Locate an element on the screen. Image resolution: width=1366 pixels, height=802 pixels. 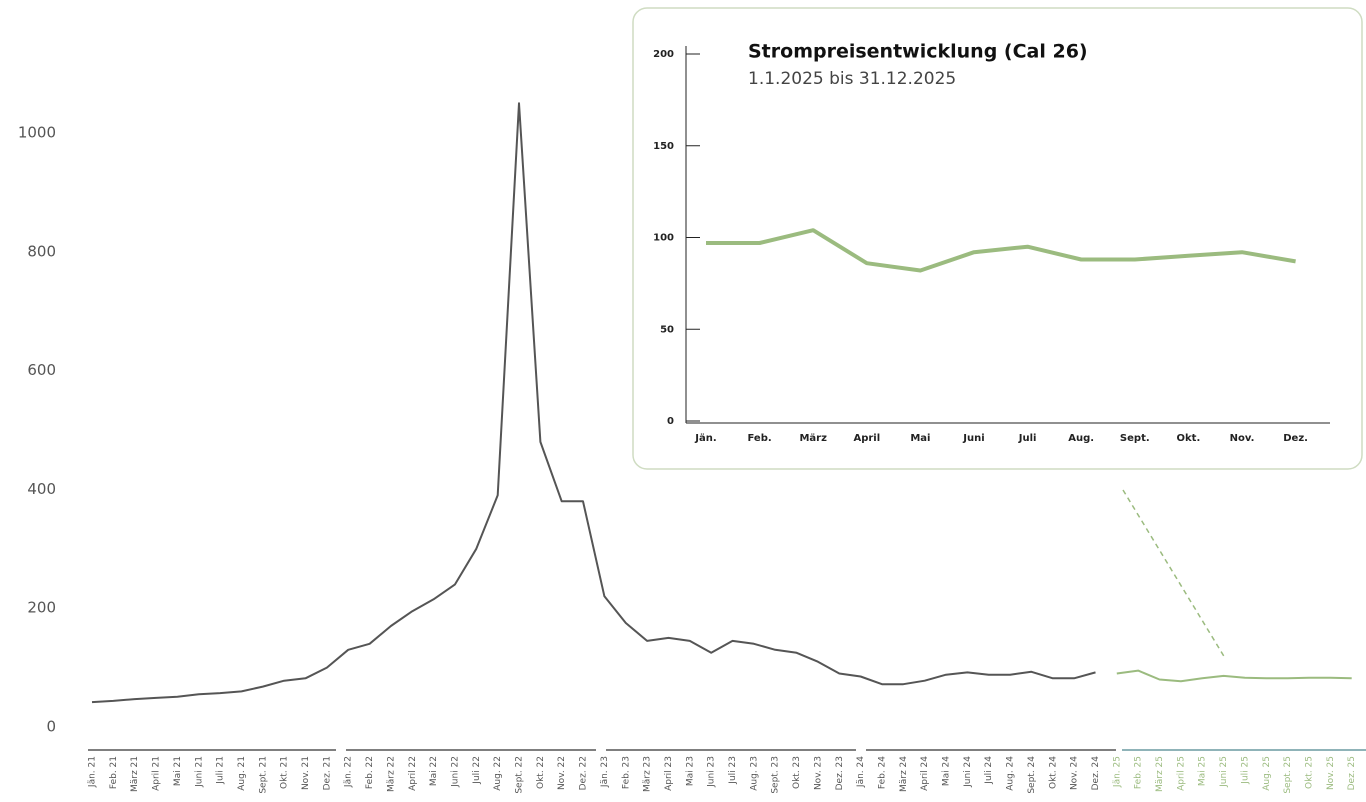
inset-title: Strompreisentwicklung (Cal 26) is located at coordinates (918, 52).